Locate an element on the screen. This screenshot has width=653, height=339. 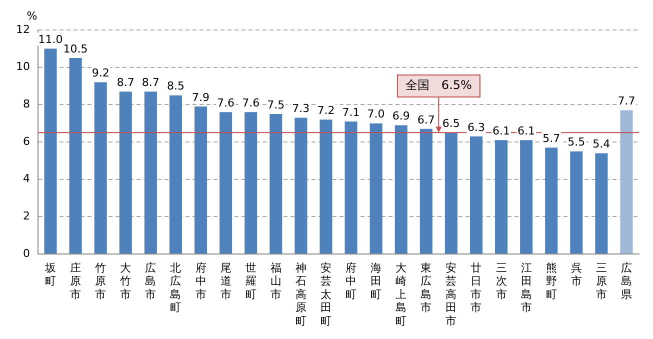
x-tick-label: 東広島市 is located at coordinates (426, 287).